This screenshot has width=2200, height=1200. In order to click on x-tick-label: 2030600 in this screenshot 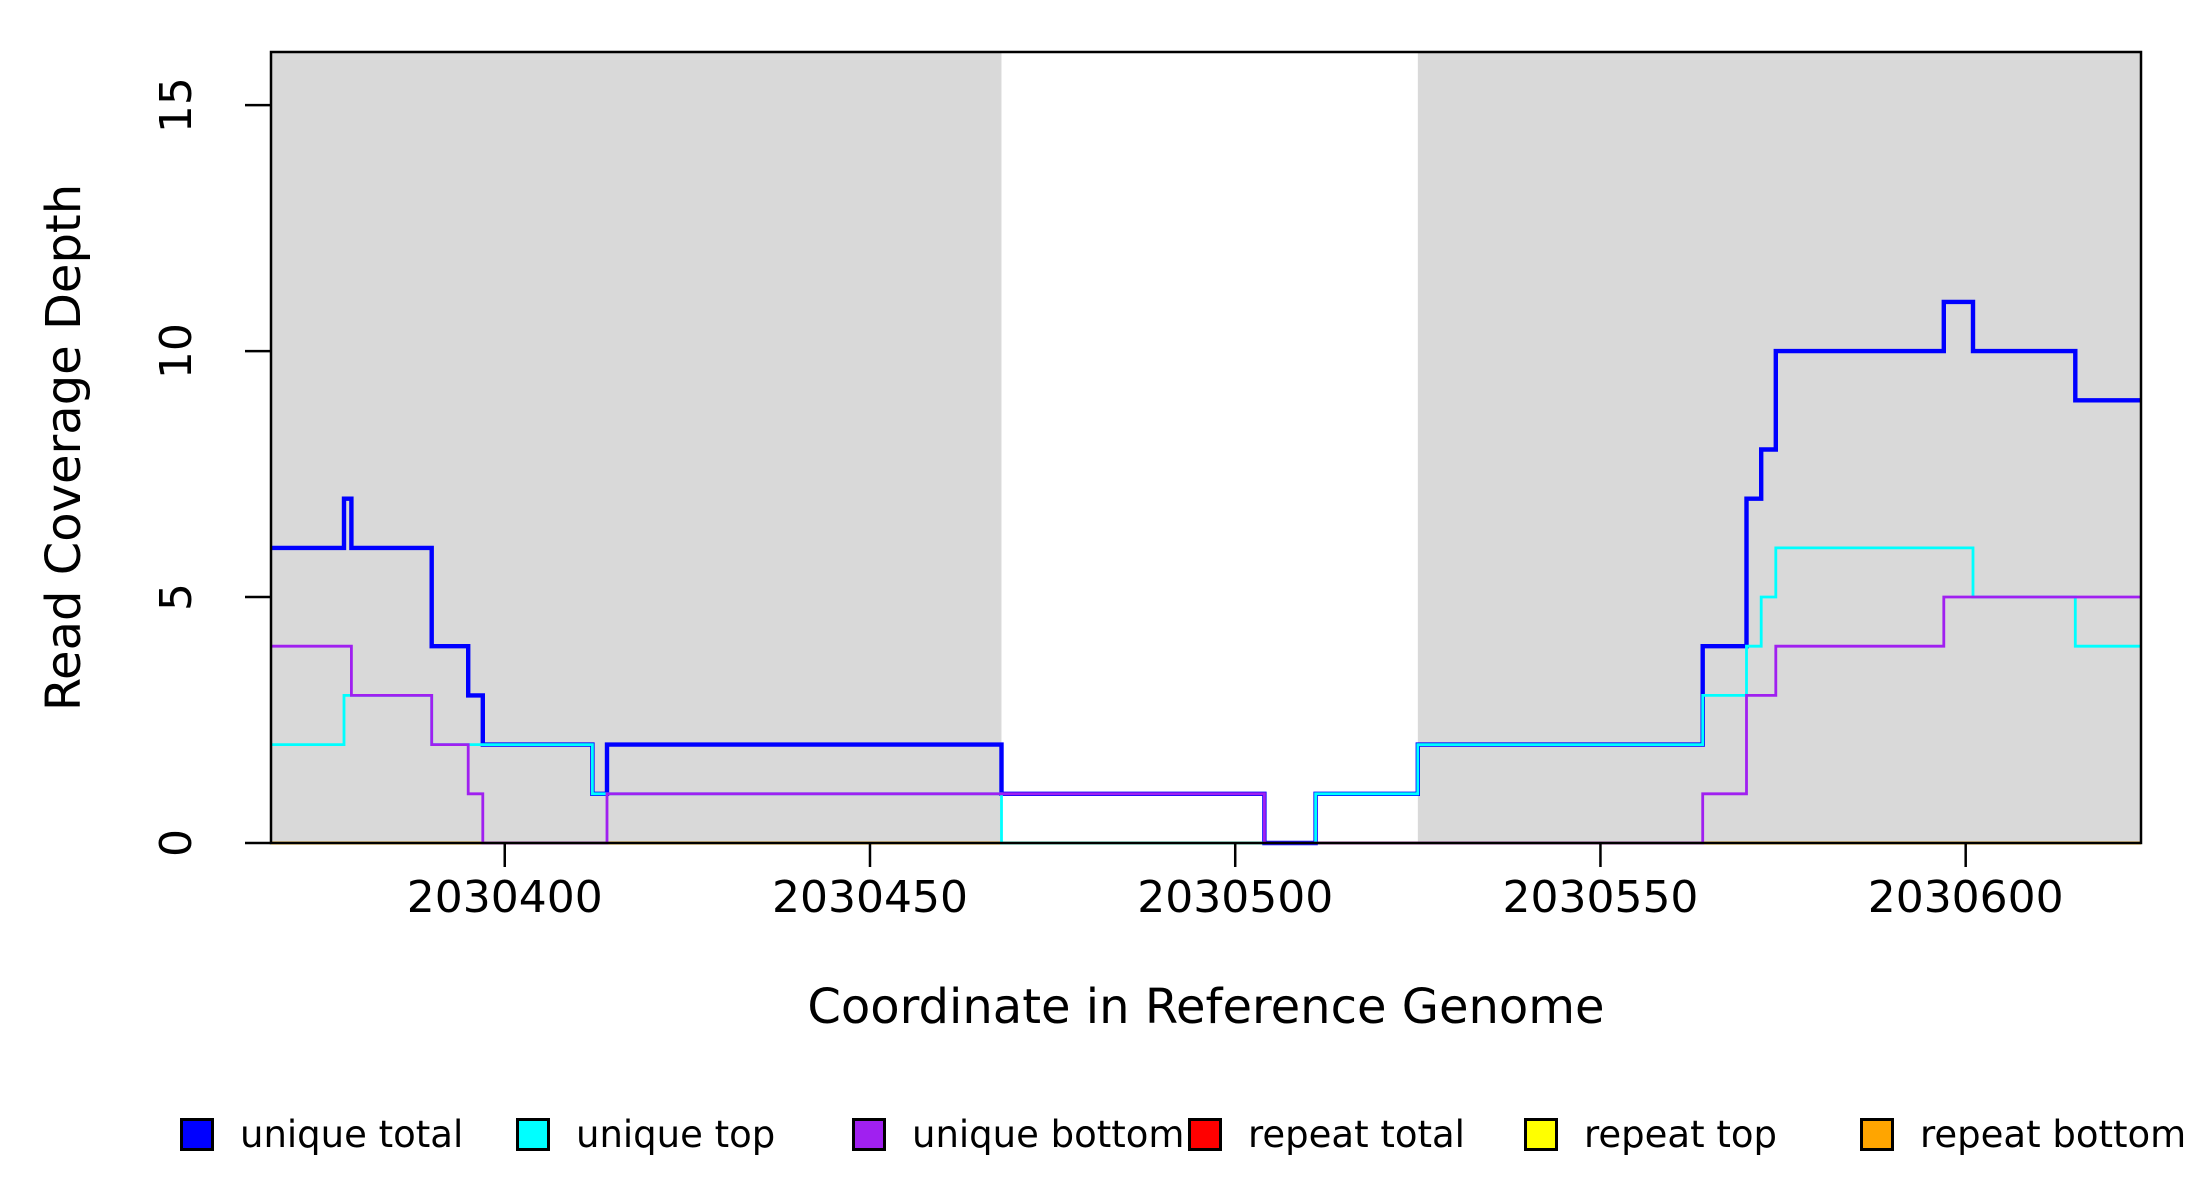, I will do `click(1966, 897)`.